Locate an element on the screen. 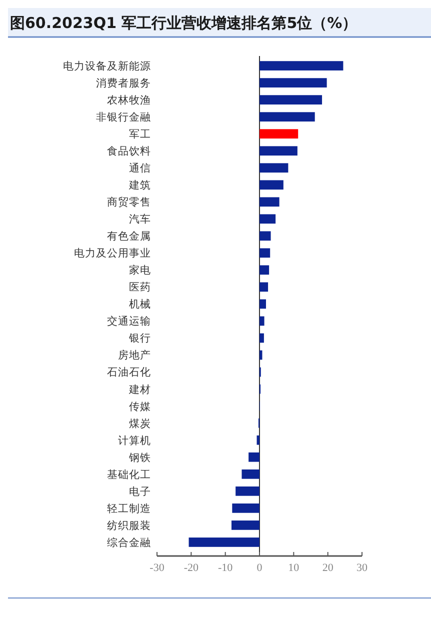  y-tick-label: 通信 is located at coordinates (140, 168).